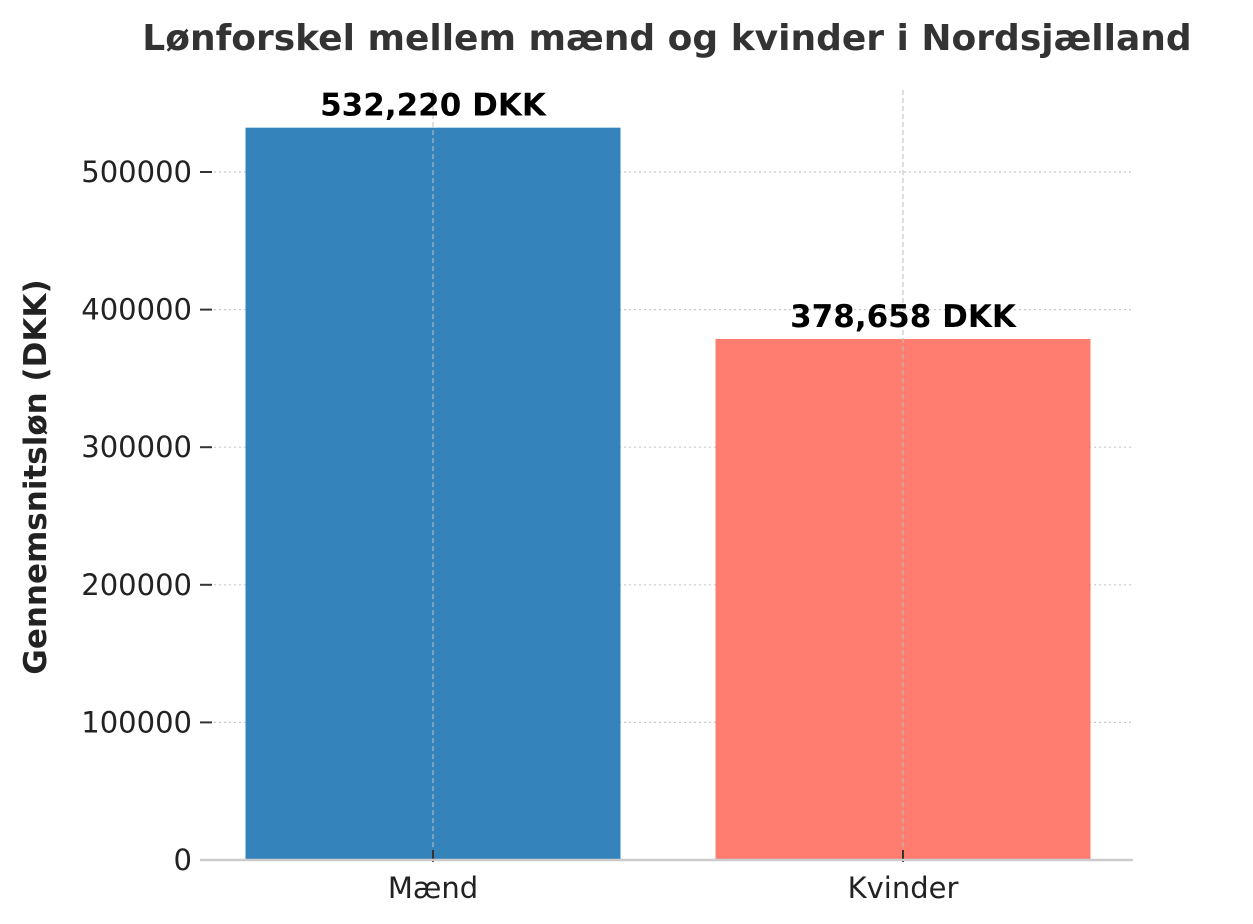  What do you see at coordinates (433, 106) in the screenshot?
I see `data-label: 532,220 DKK` at bounding box center [433, 106].